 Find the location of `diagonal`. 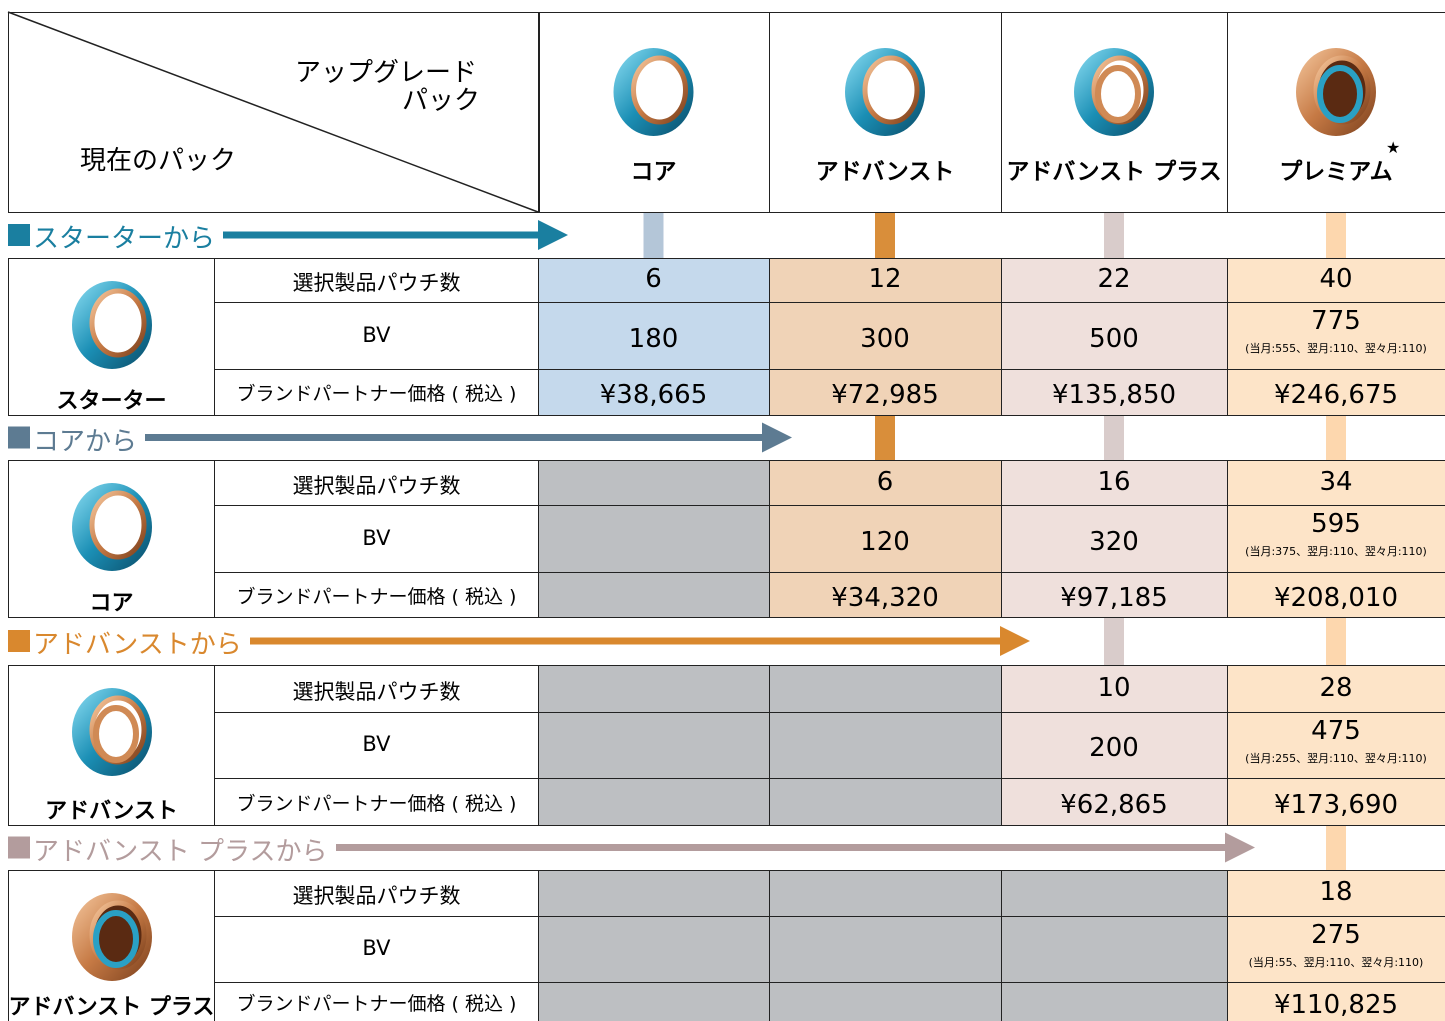

diagonal is located at coordinates (273, 112).